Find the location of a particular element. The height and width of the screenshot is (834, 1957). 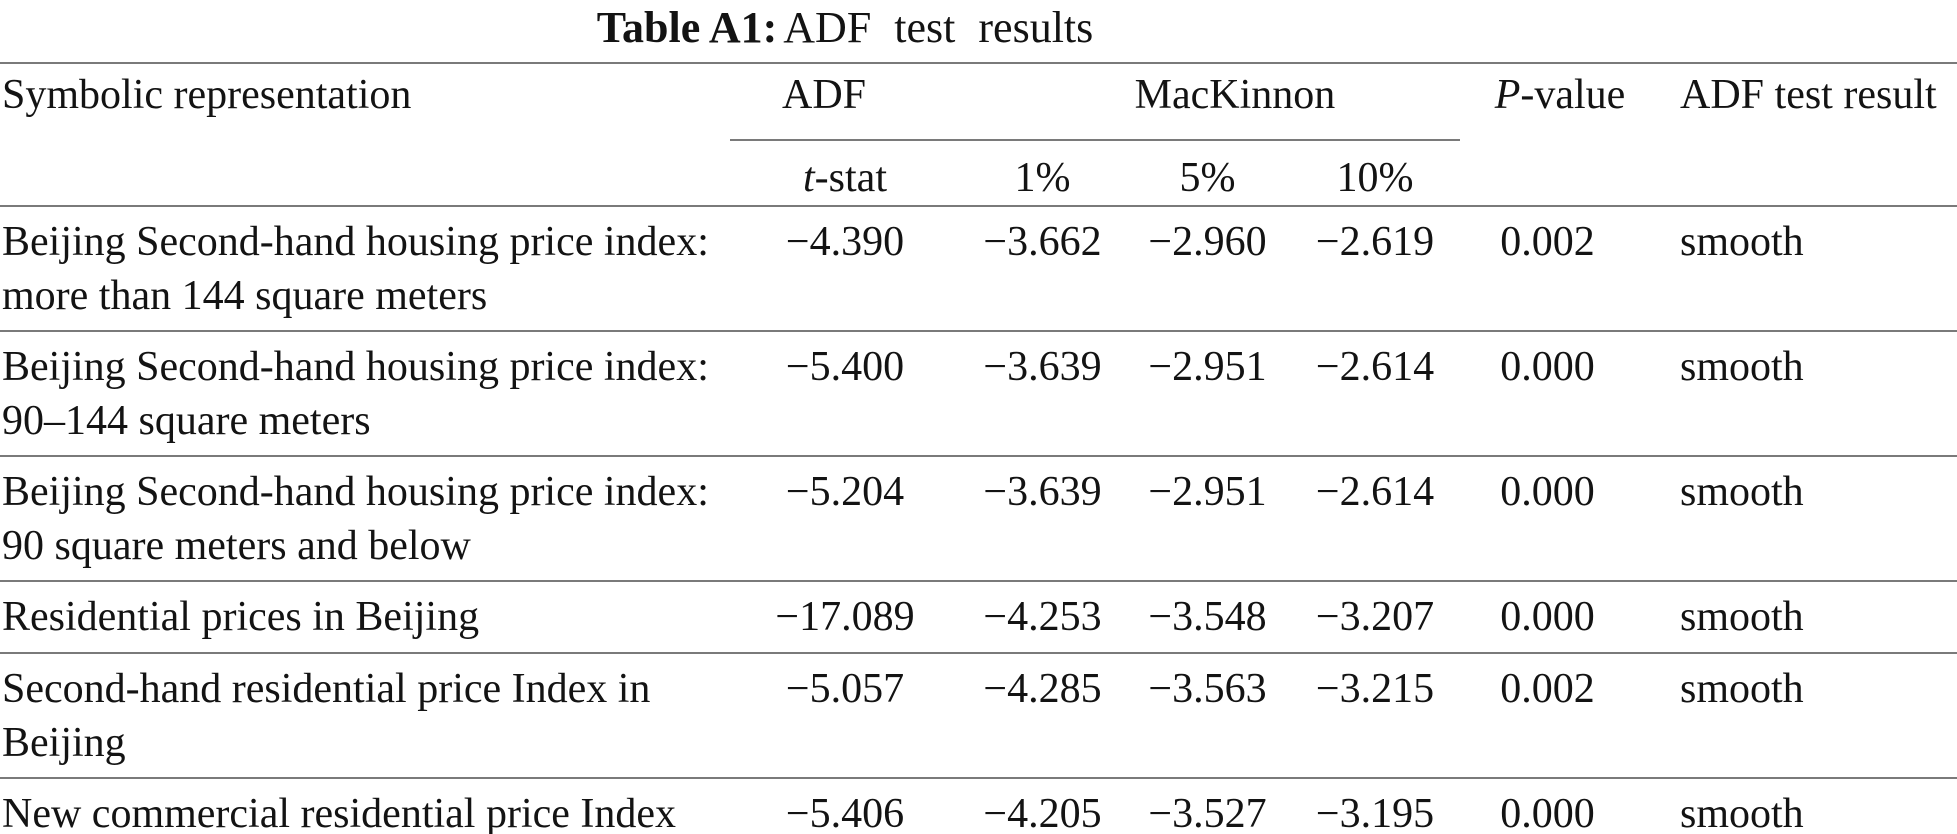

cell-t-stat: −5.057 is located at coordinates (845, 716).